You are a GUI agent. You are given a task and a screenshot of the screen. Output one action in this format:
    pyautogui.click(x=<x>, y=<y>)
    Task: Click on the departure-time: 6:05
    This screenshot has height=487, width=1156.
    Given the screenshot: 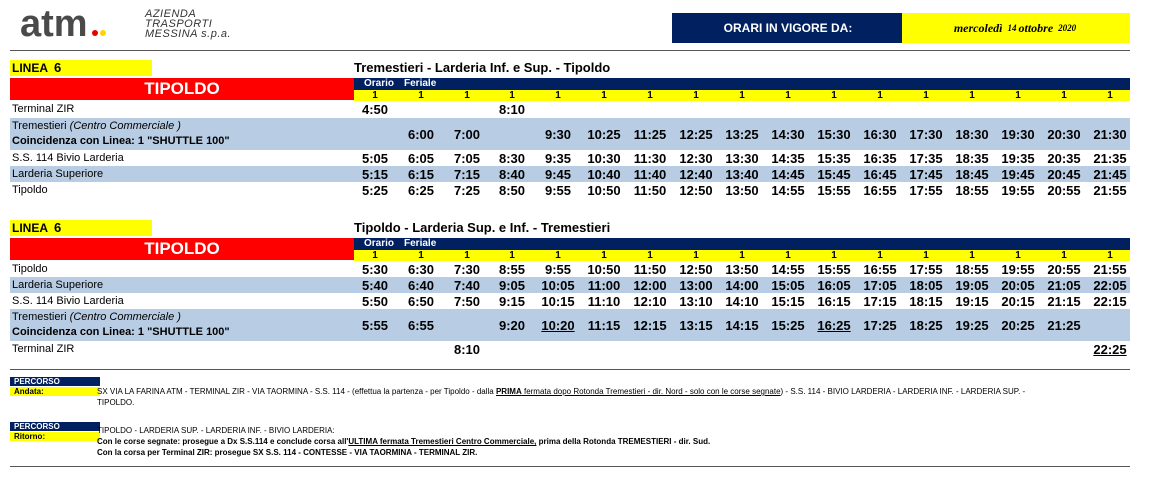 What is the action you would take?
    pyautogui.click(x=421, y=158)
    